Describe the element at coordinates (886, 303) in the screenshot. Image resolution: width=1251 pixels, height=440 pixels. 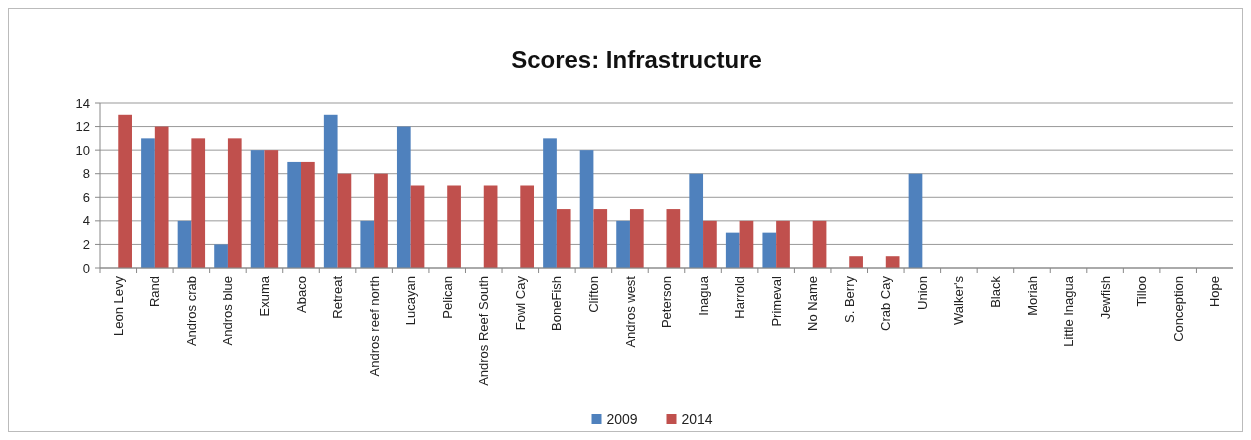
I see `x-tick-label: Crab Cay` at that location.